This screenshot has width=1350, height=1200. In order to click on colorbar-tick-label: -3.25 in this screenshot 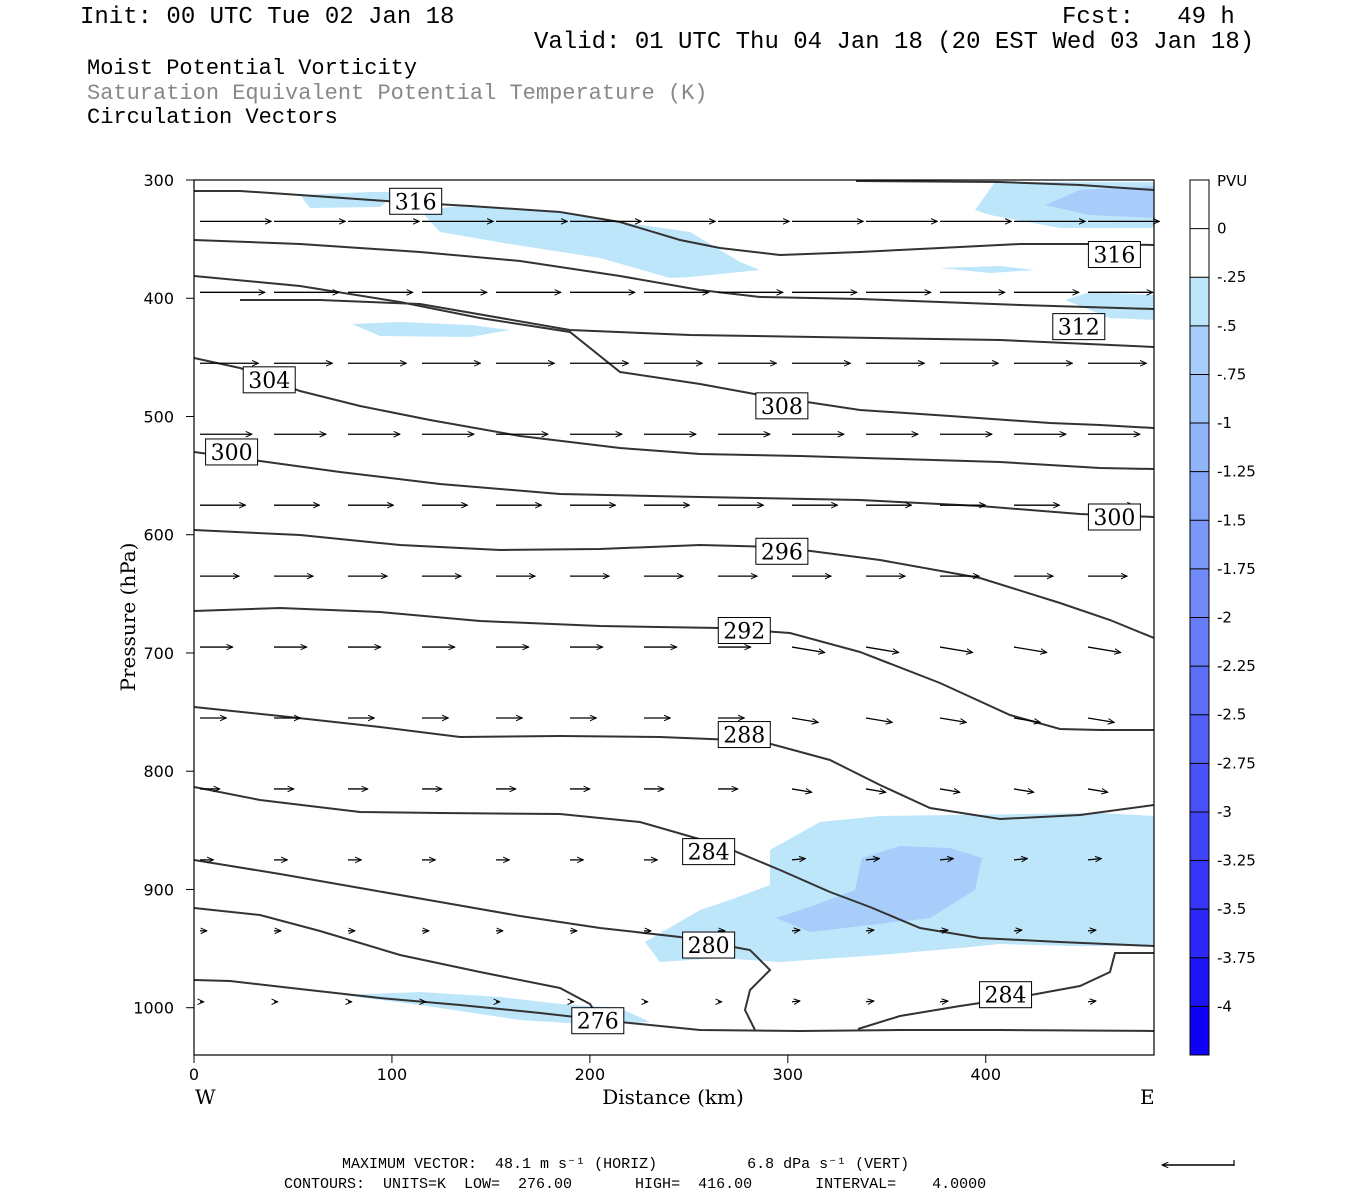, I will do `click(1236, 861)`.